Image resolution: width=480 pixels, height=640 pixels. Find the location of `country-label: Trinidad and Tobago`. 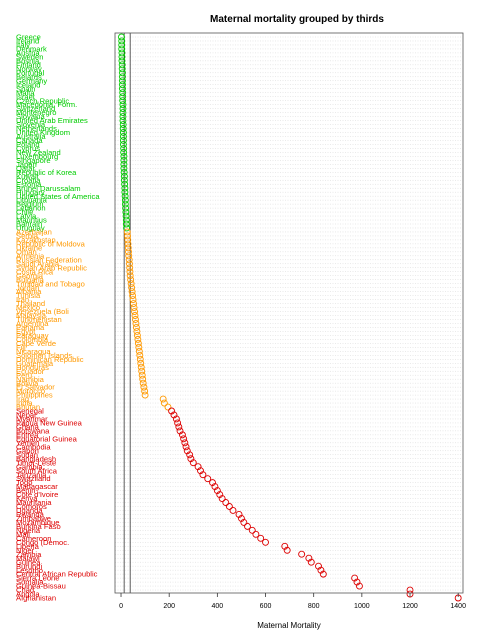

country-label: Trinidad and Tobago is located at coordinates (50, 283).